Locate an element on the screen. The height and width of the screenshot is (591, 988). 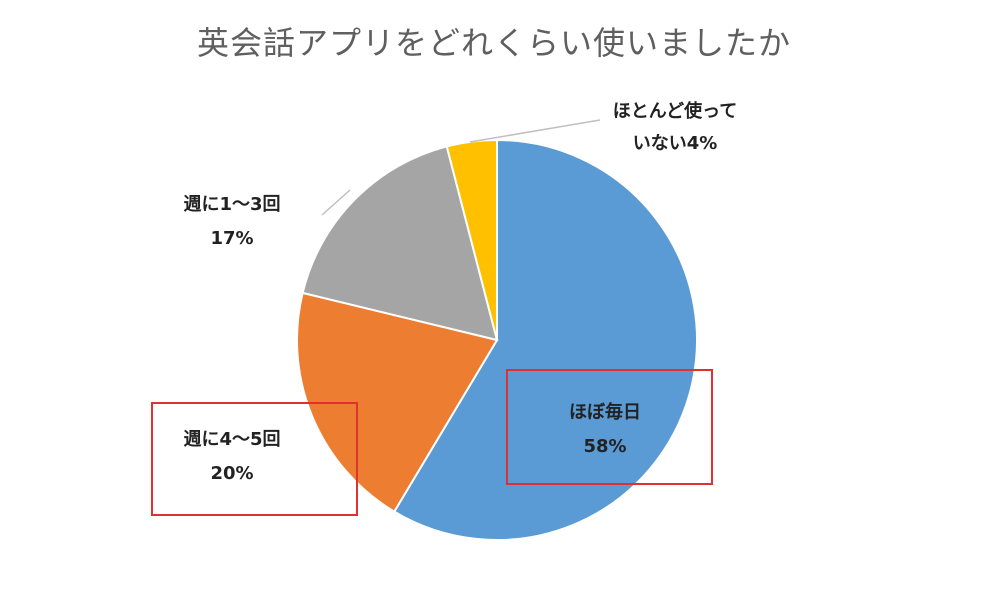
leader-lines is located at coordinates (461, 167).